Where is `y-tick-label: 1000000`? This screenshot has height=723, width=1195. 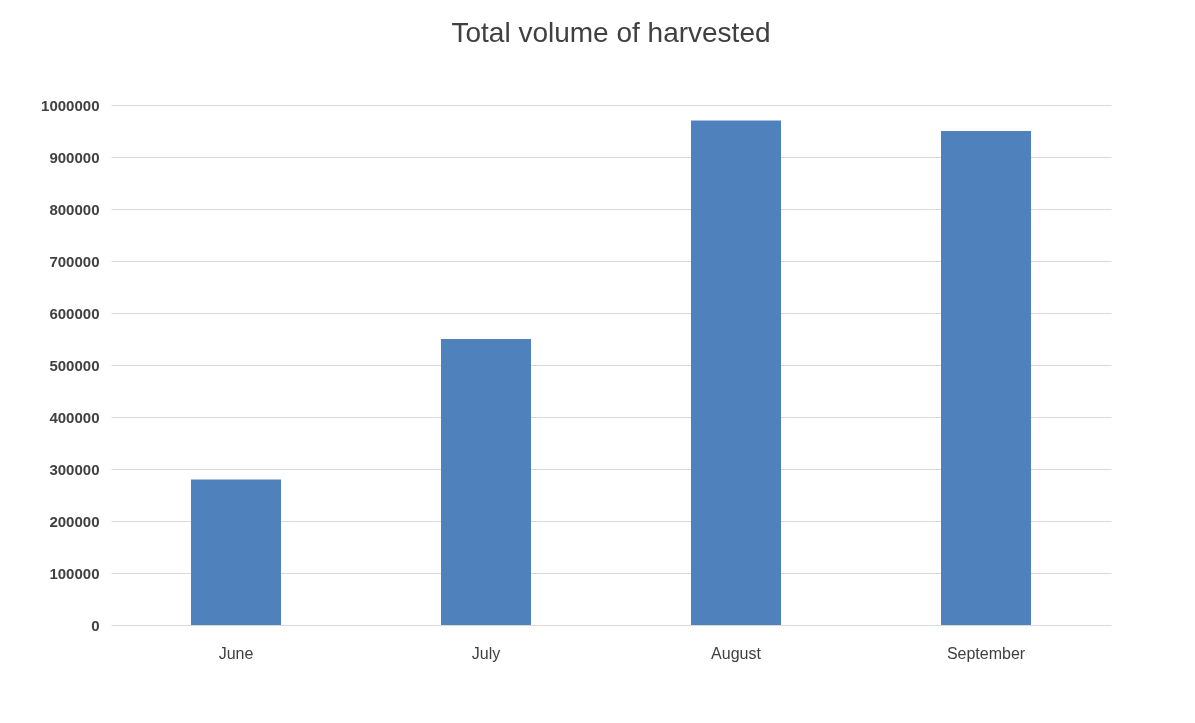
y-tick-label: 1000000 is located at coordinates (70, 105).